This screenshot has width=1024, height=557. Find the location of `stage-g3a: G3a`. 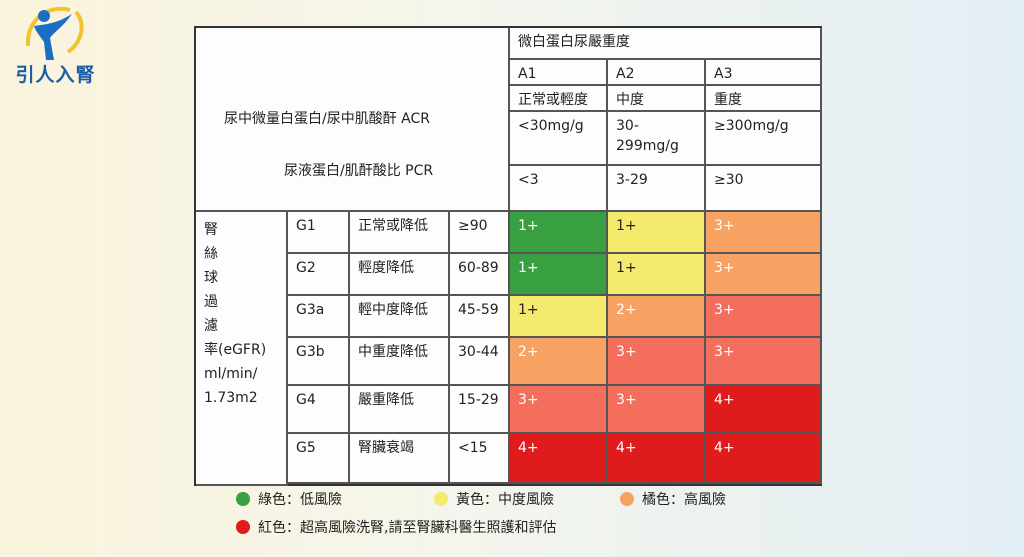

stage-g3a: G3a is located at coordinates (319, 317).